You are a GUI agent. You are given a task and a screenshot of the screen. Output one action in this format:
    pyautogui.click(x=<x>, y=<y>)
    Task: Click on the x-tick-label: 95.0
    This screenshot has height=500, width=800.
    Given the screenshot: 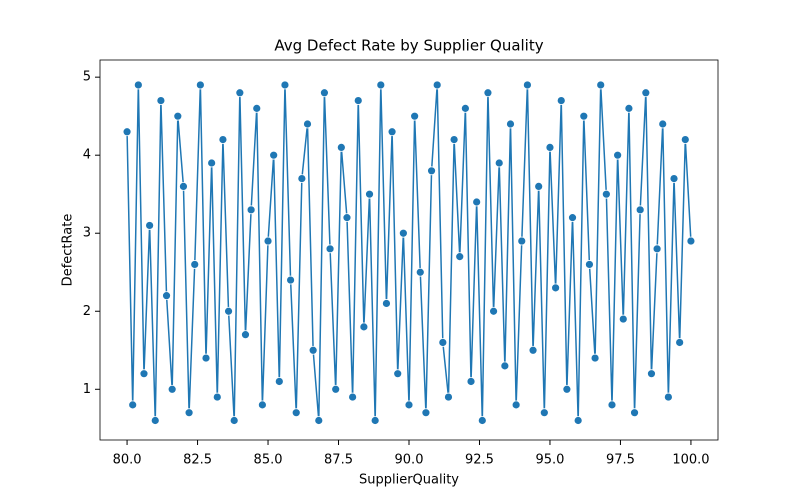 What is the action you would take?
    pyautogui.click(x=549, y=460)
    